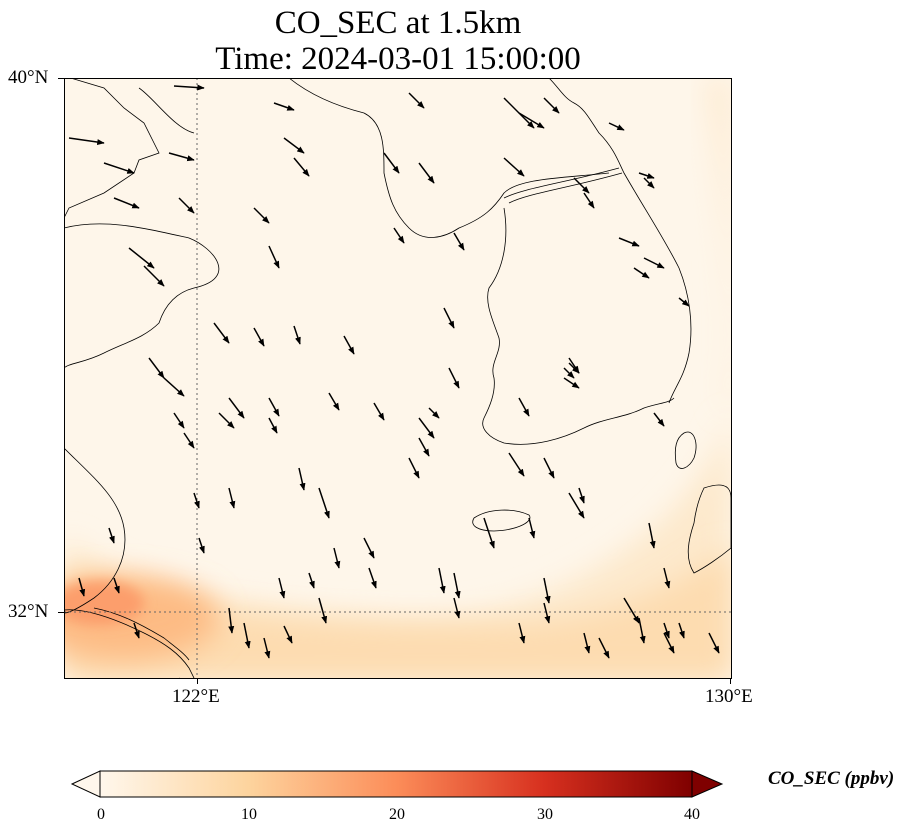 The width and height of the screenshot is (916, 836). I want to click on colorbar-svg, so click(397, 784).